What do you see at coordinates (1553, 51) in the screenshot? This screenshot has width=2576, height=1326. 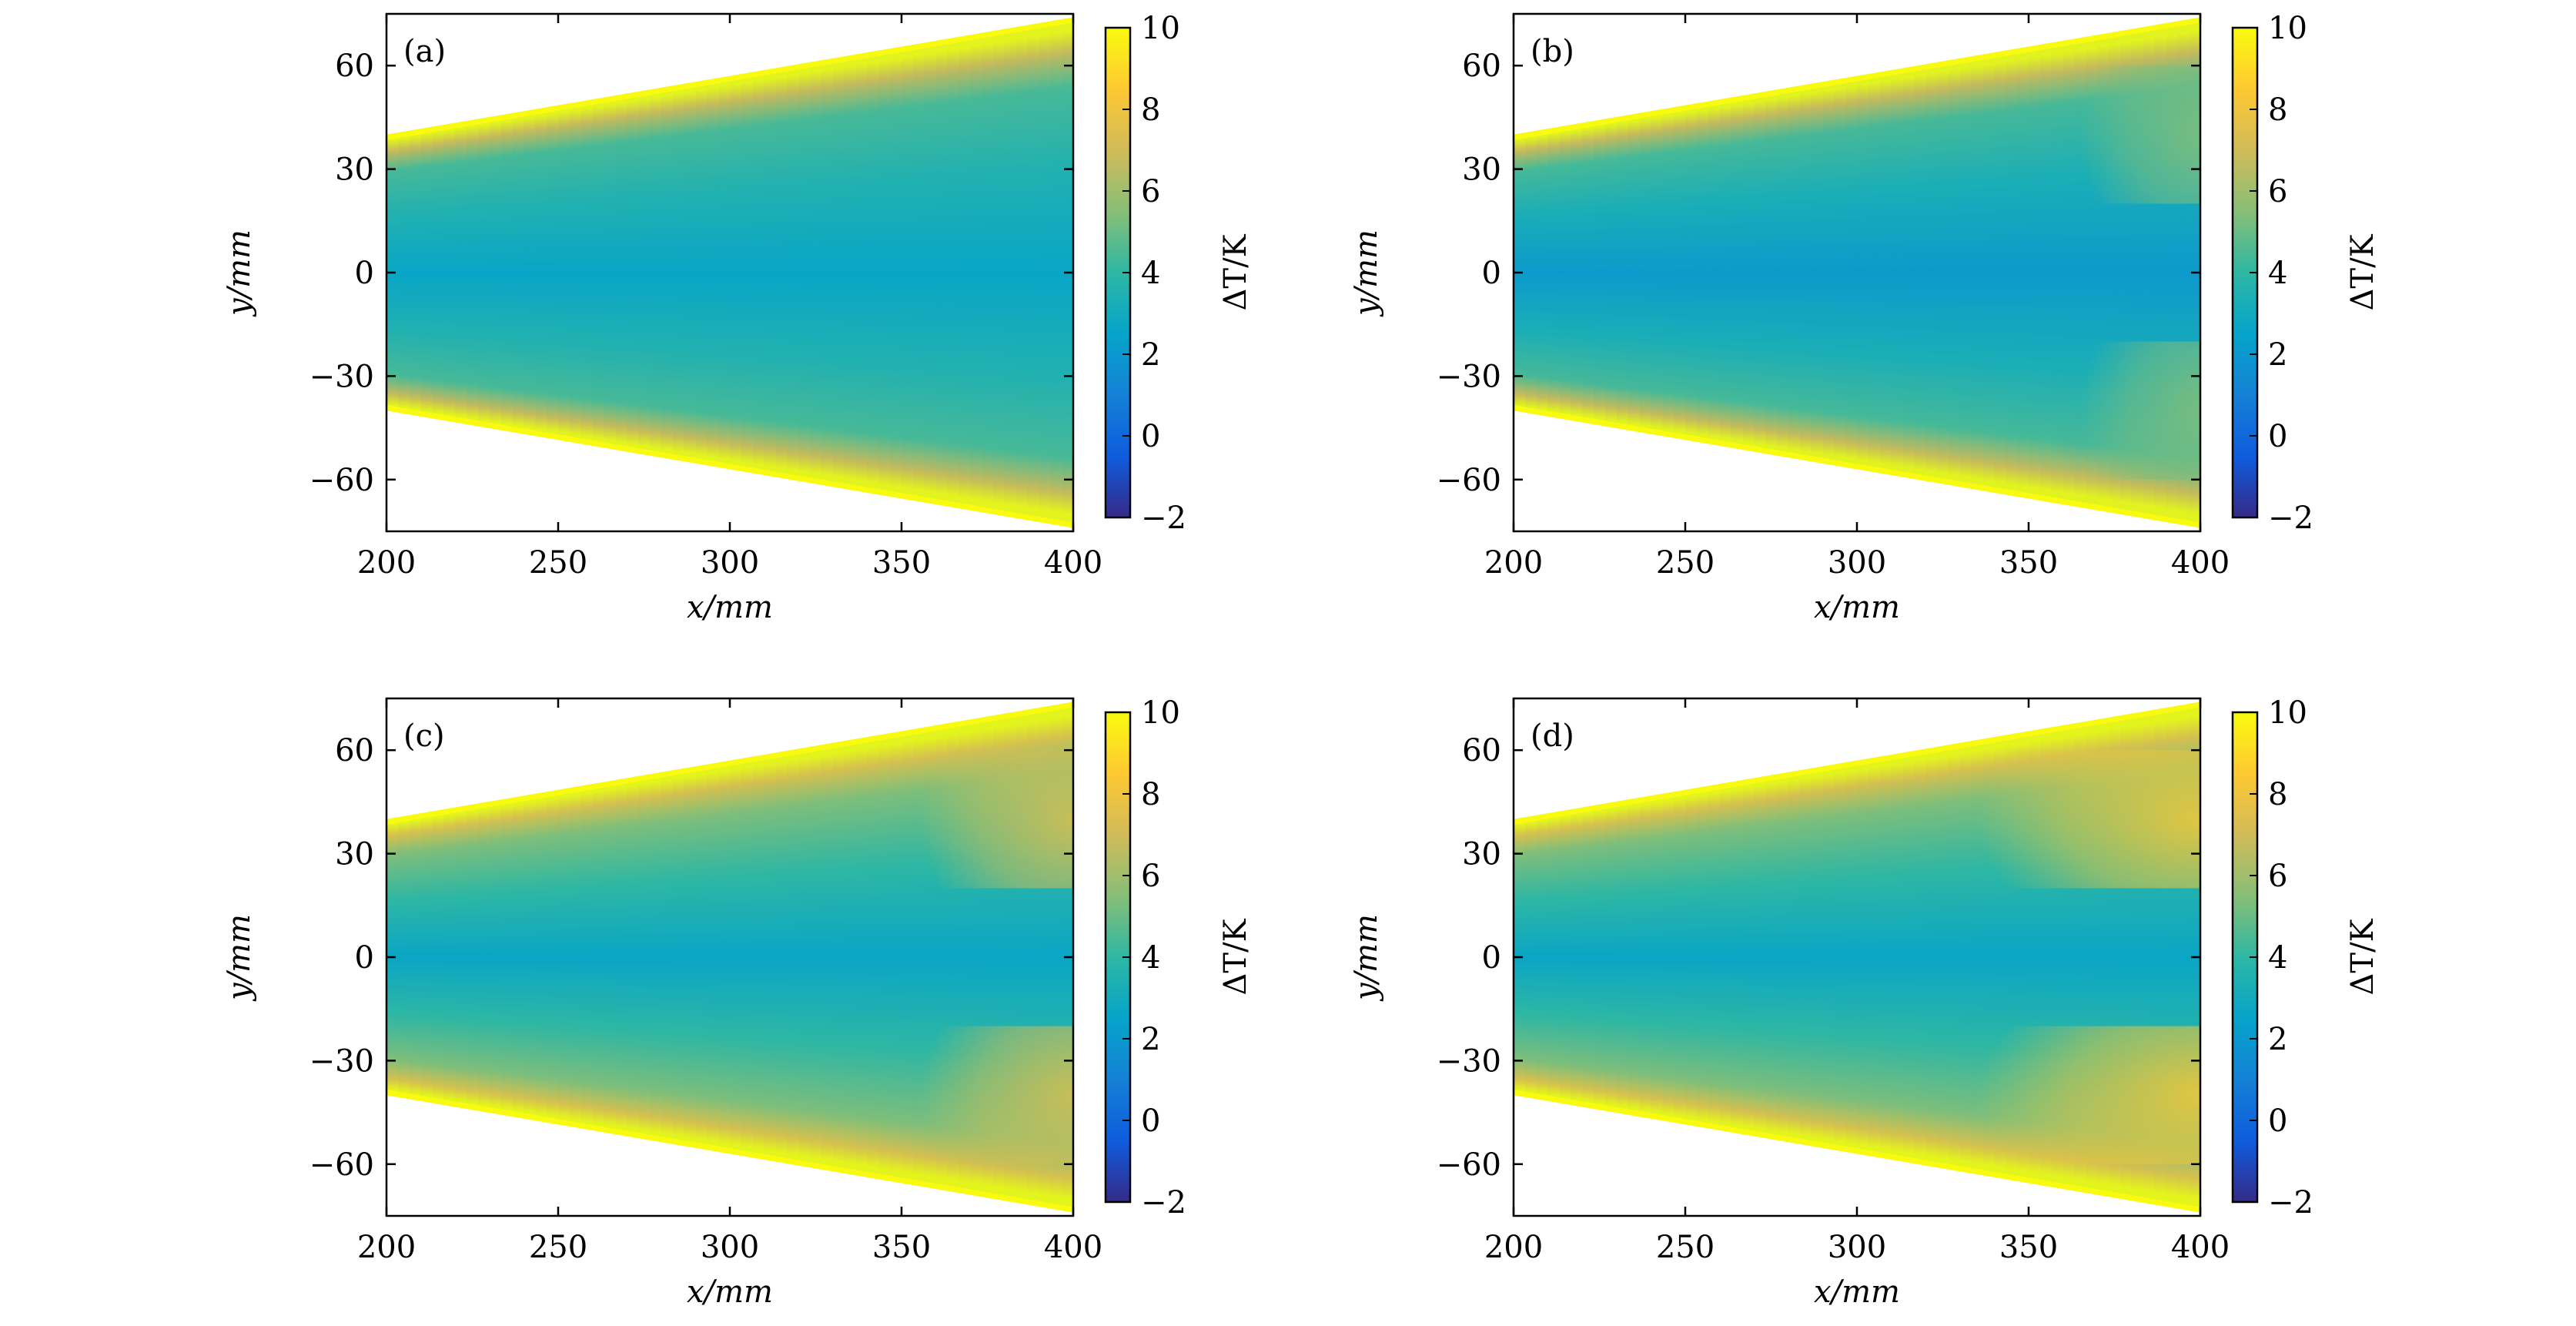 I see `panel-label: (b)` at bounding box center [1553, 51].